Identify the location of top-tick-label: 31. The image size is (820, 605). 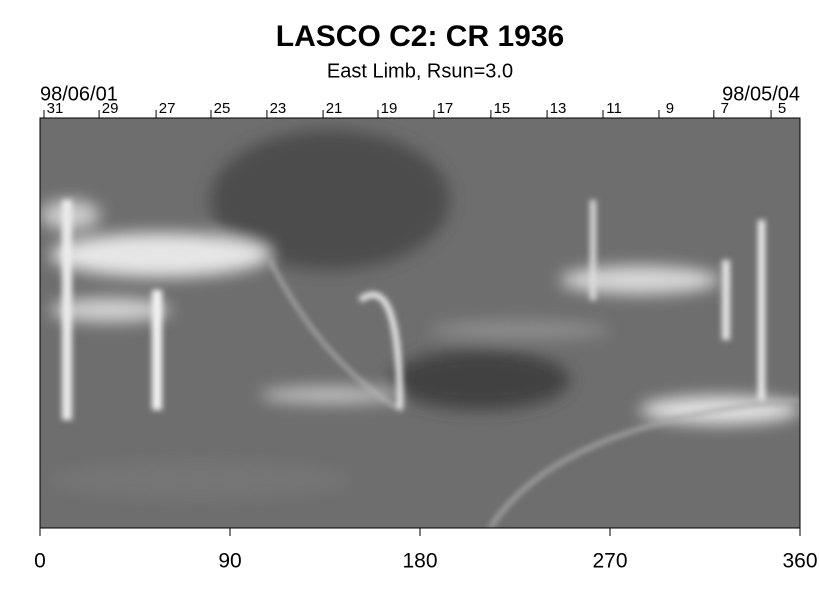
(55, 108).